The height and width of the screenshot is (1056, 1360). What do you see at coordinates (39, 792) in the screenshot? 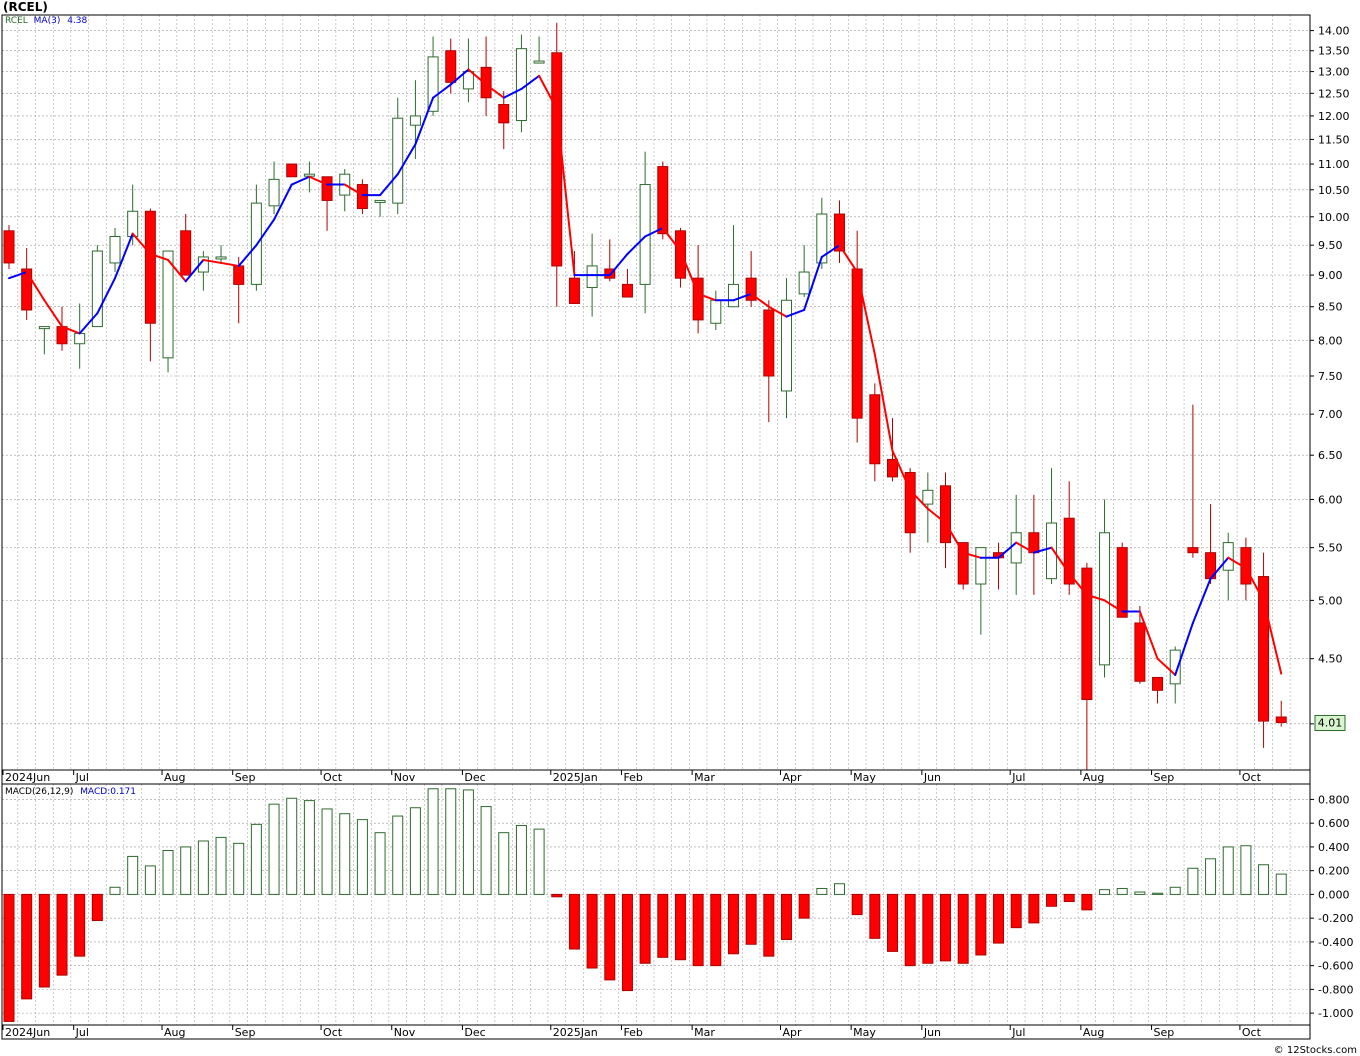
I see `legend-macd-label: MACD(26,12,9)` at bounding box center [39, 792].